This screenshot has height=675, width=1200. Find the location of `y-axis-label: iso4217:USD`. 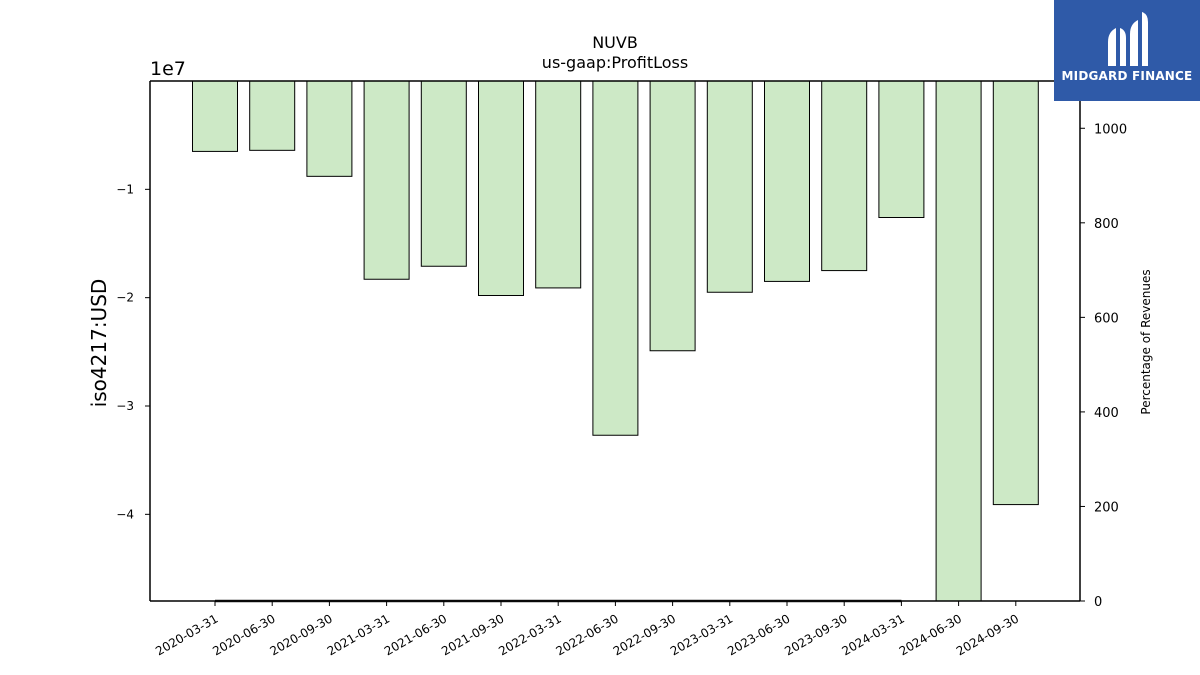

y-axis-label: iso4217:USD is located at coordinates (99, 343).